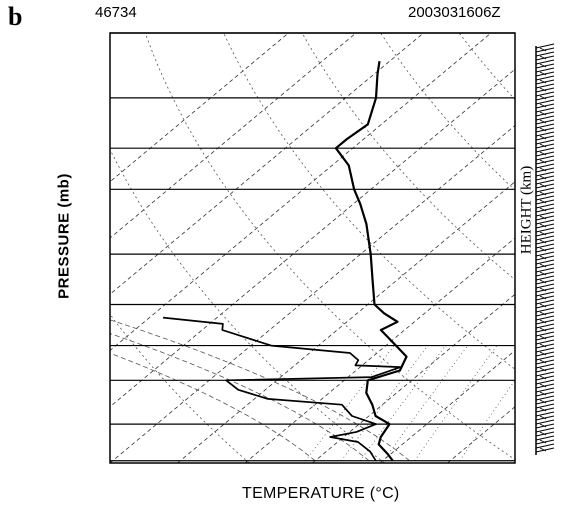 The width and height of the screenshot is (561, 508). Describe the element at coordinates (371, 261) in the screenshot. I see `temperature-profile` at that location.